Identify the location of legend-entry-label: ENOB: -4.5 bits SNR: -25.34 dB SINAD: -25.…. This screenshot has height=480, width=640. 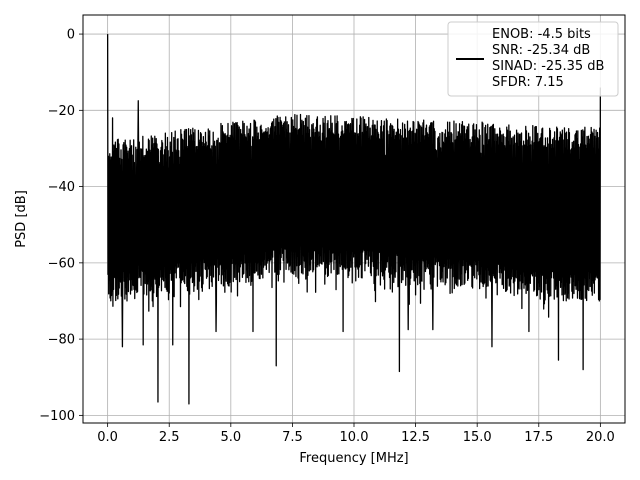
(548, 58).